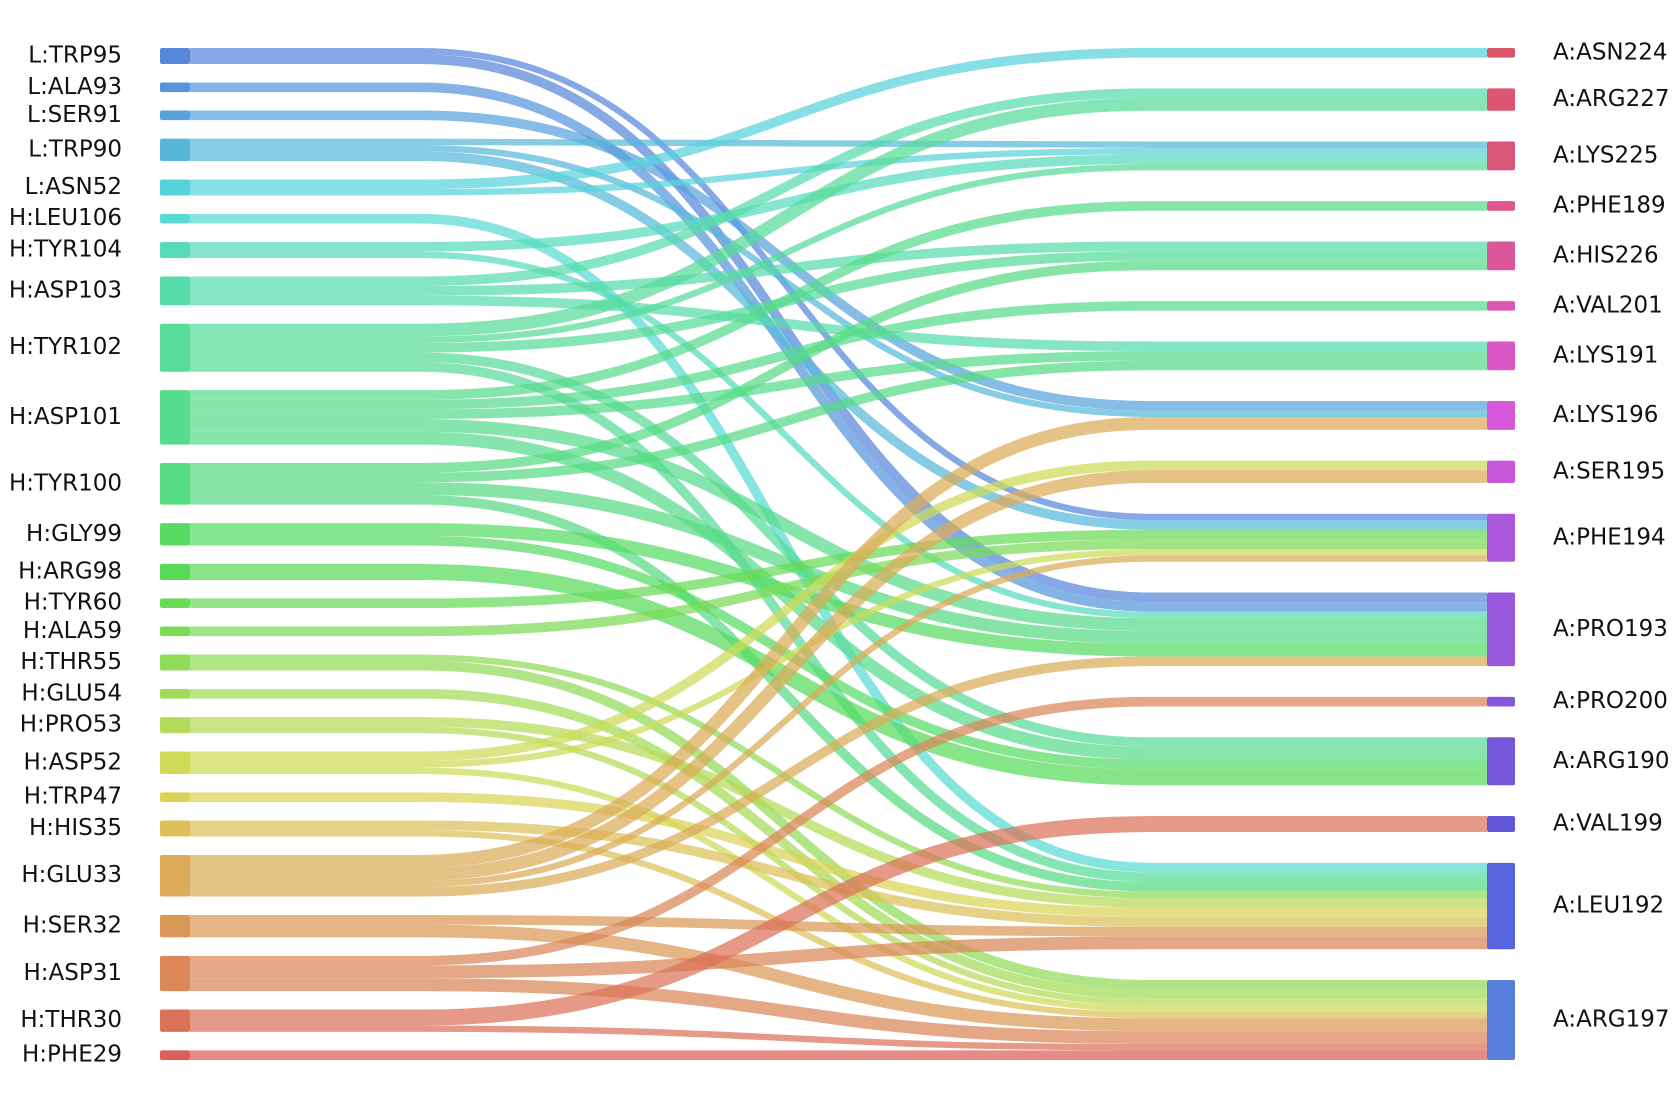  What do you see at coordinates (1609, 205) in the screenshot?
I see `right-node-label: A:PHE189` at bounding box center [1609, 205].